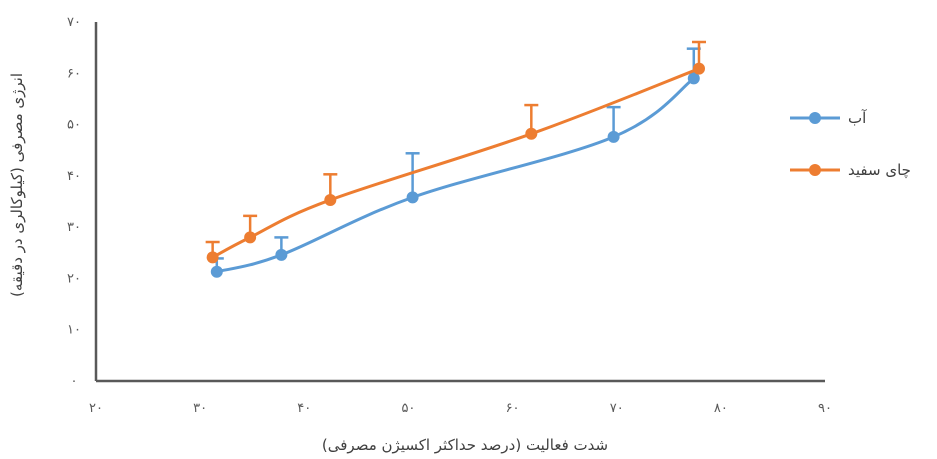 Image resolution: width=937 pixels, height=459 pixels. I want to click on y-tick-label: ۶۰, so click(74, 73).